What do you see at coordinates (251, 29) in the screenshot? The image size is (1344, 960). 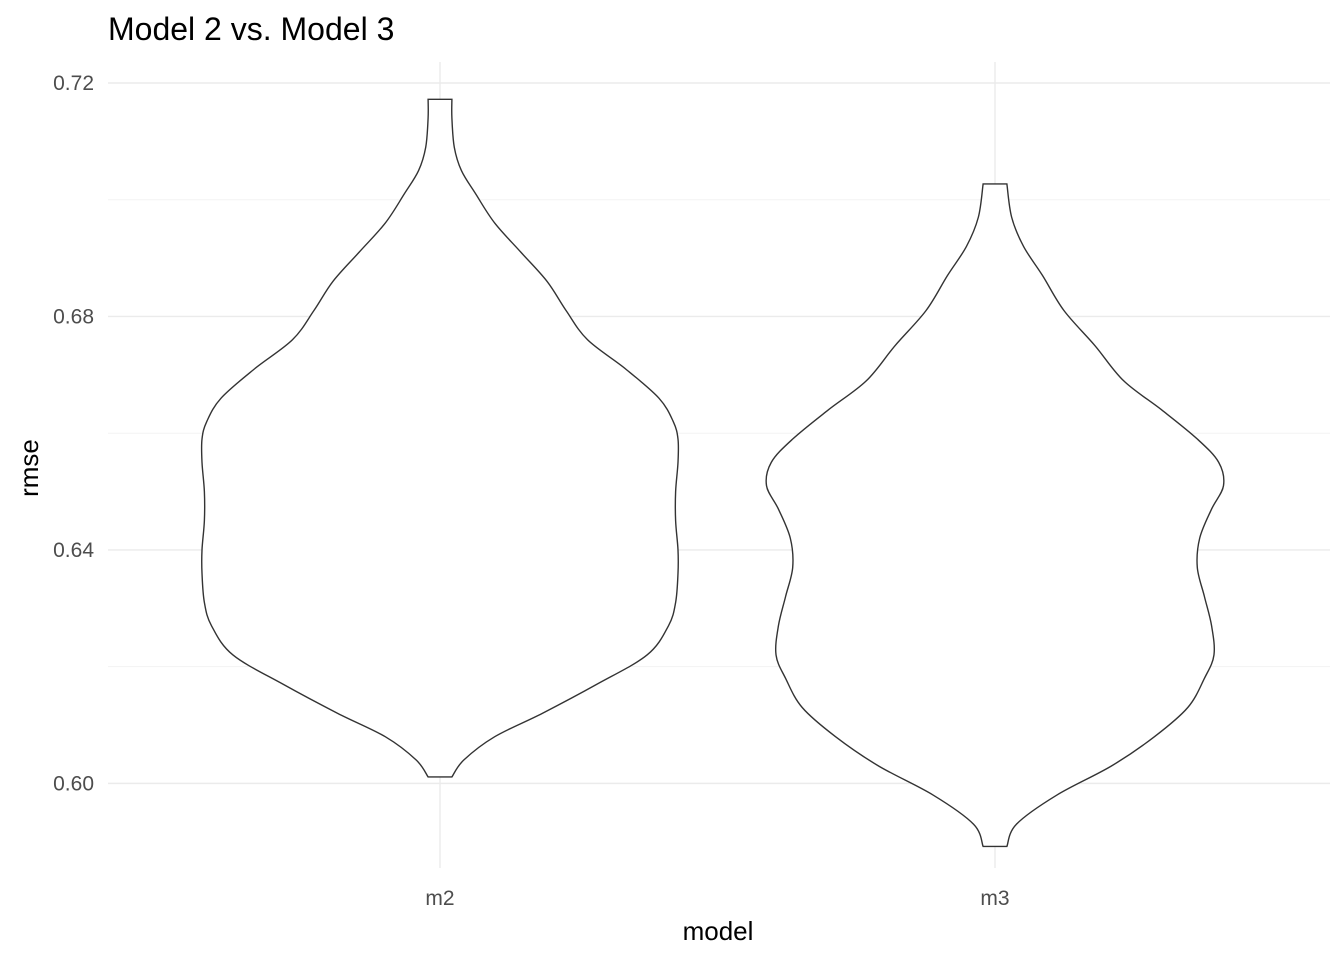 I see `chart-title: Model 2 vs. Model 3` at bounding box center [251, 29].